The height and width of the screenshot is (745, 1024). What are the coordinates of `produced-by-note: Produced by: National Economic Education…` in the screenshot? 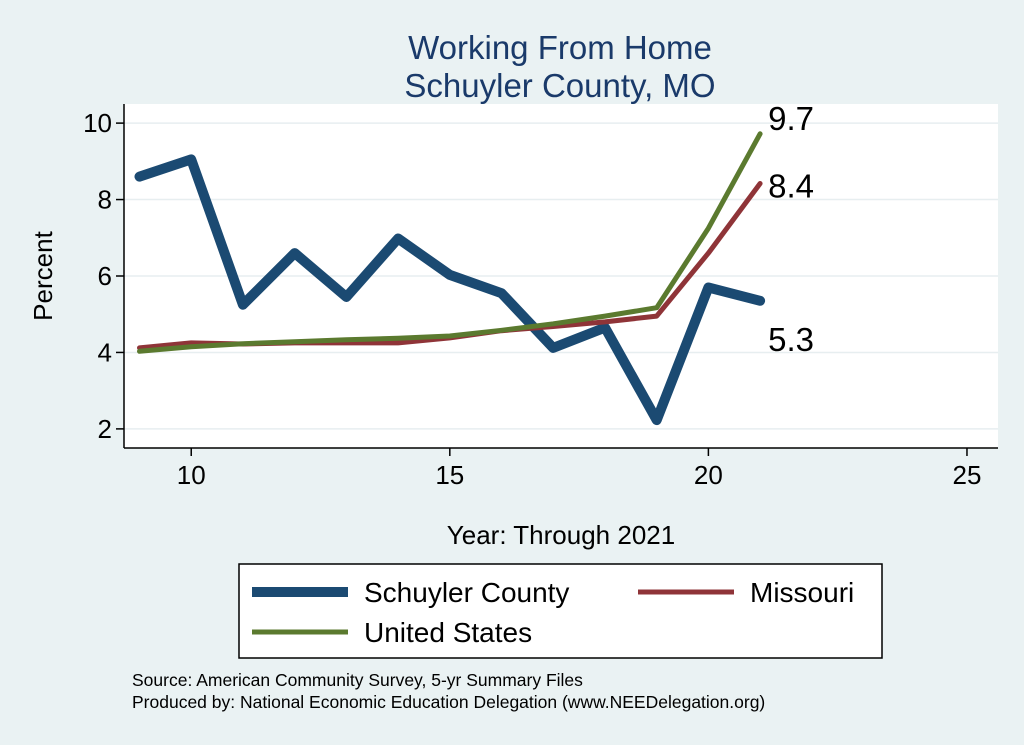 It's located at (449, 702).